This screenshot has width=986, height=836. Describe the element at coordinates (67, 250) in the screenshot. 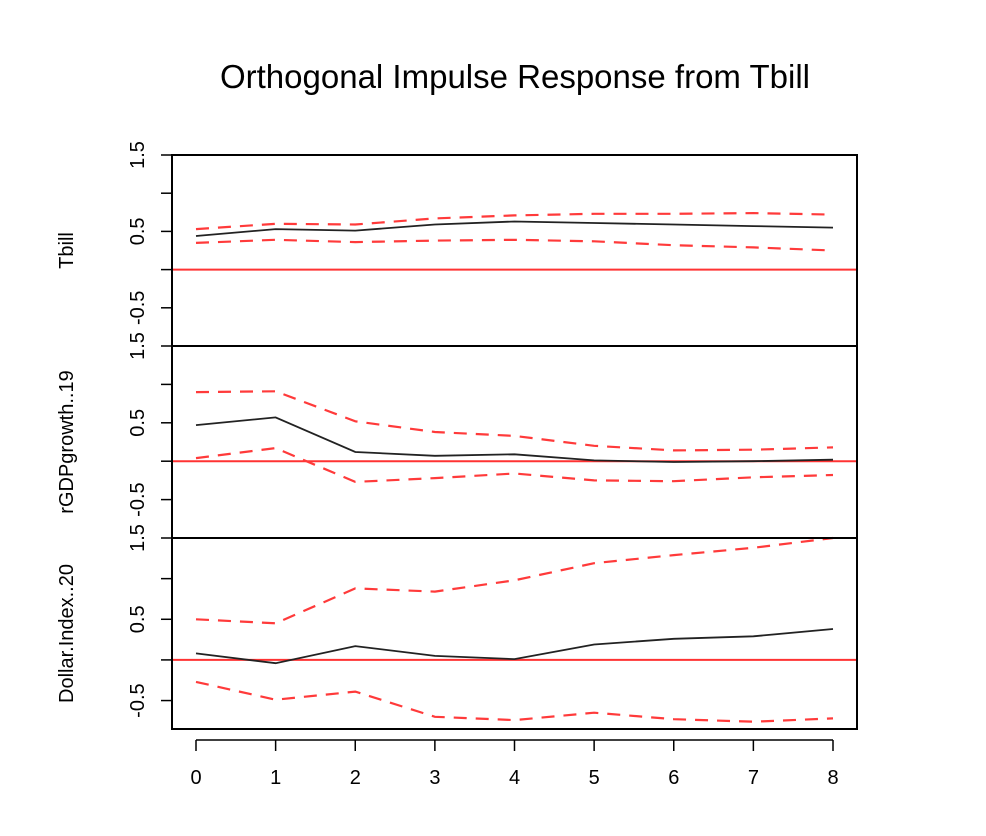

I see `y-axis-label: Tbill` at that location.